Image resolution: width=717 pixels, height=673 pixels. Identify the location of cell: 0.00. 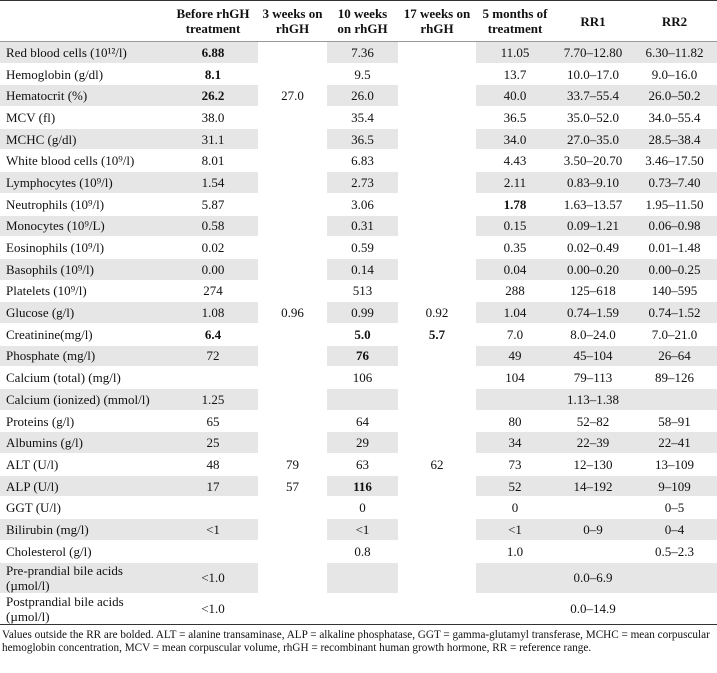
(213, 269).